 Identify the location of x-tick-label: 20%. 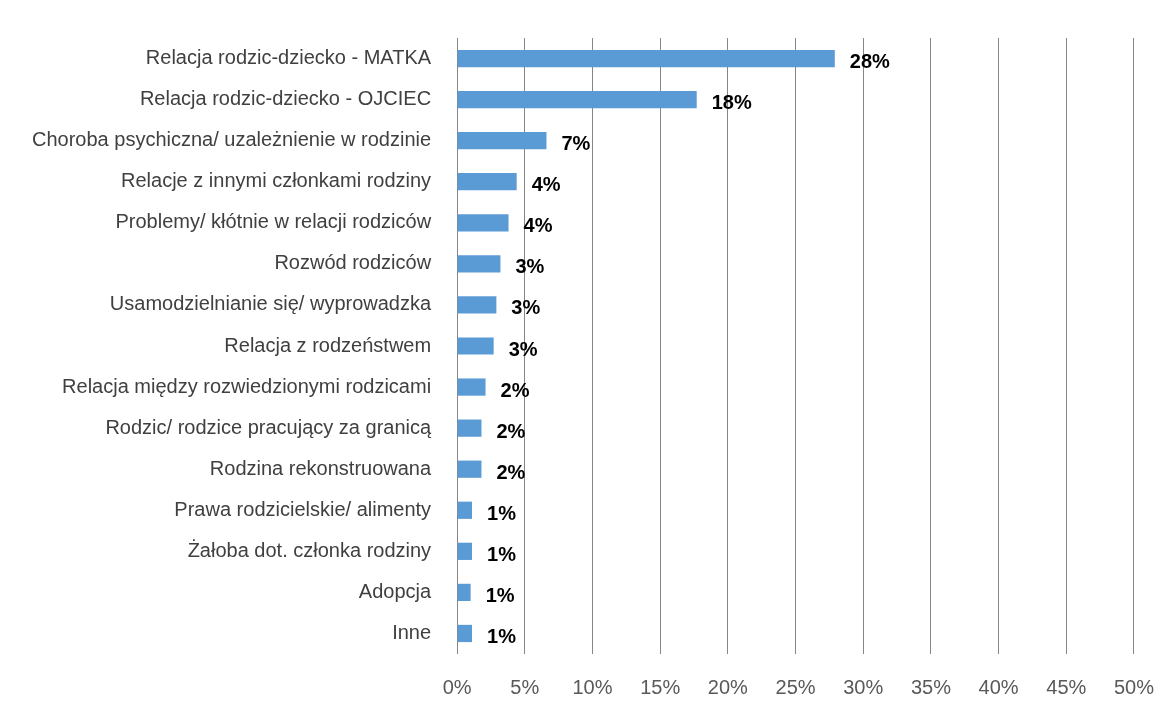
(728, 686).